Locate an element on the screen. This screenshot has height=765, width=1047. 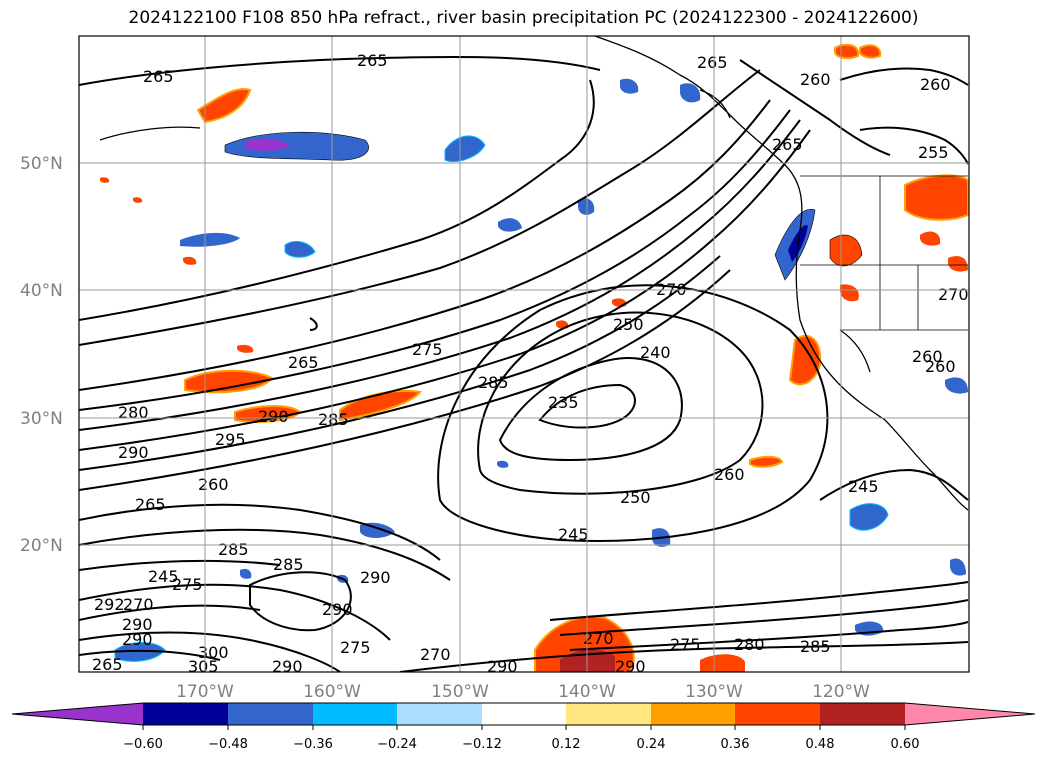
contour-label: 300 is located at coordinates (213, 652).